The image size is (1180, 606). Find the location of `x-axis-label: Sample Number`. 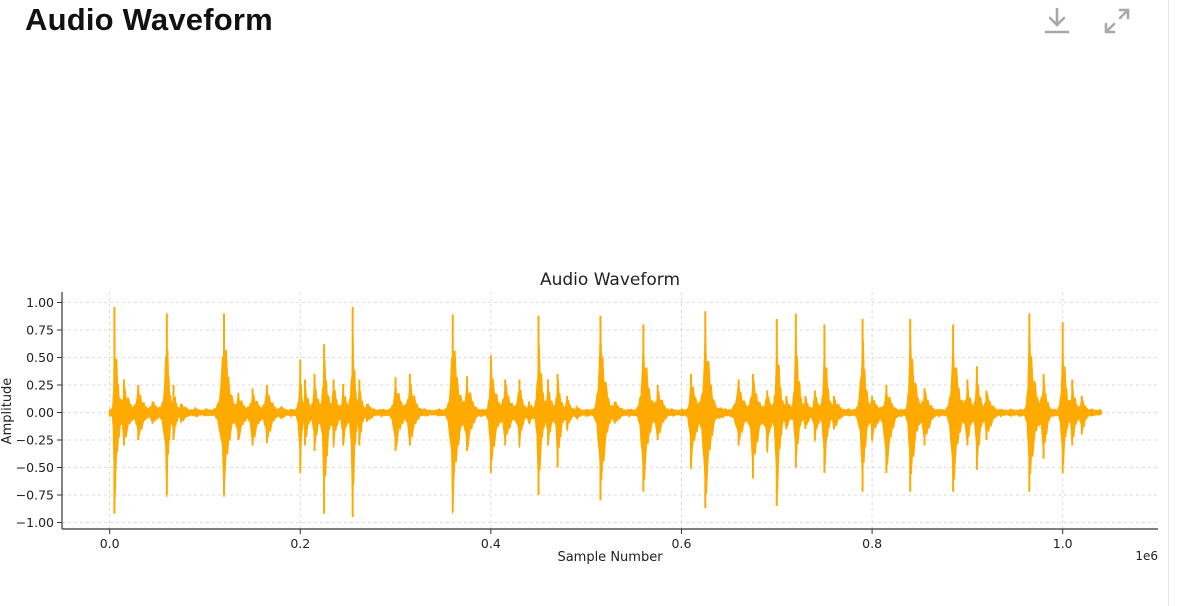

x-axis-label: Sample Number is located at coordinates (610, 557).